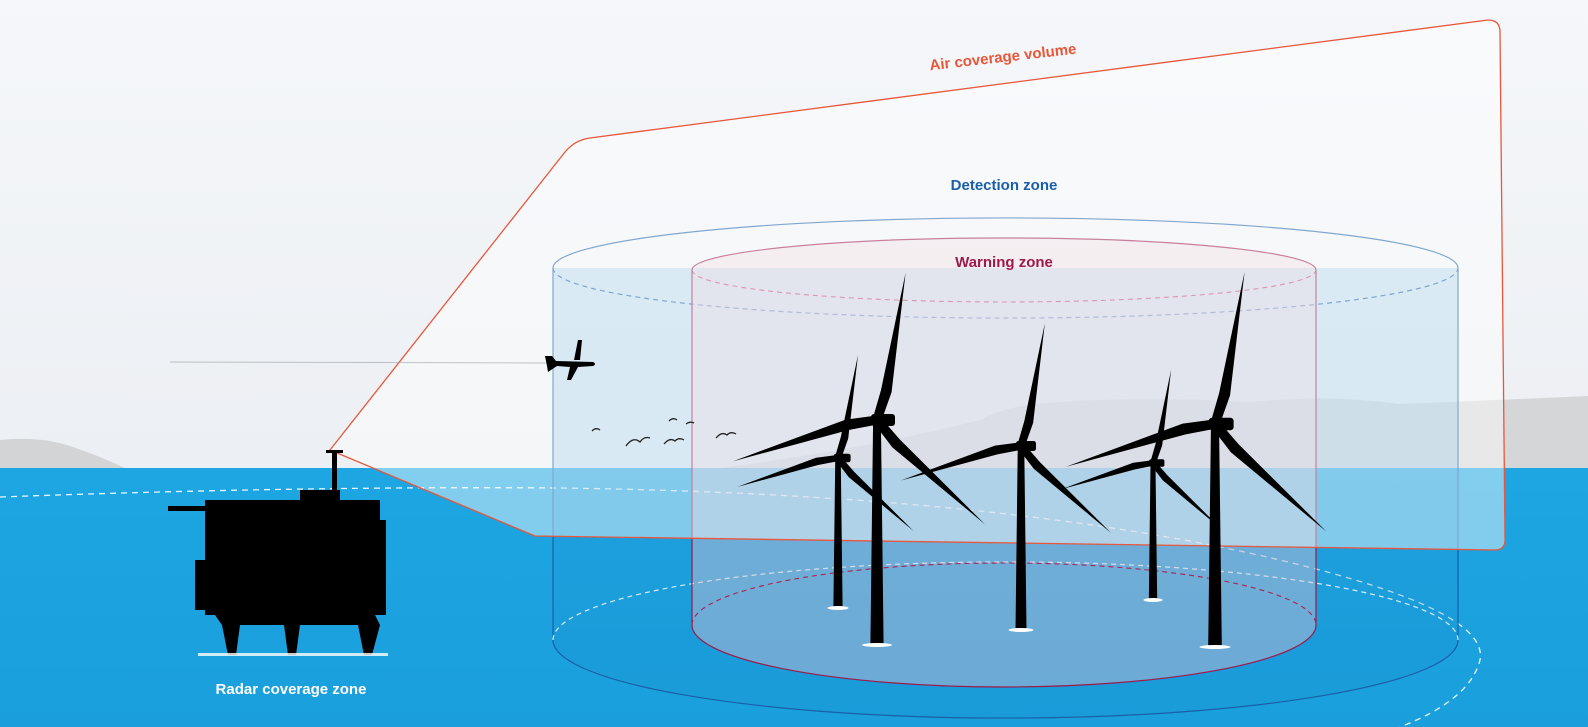  I want to click on platform-crane, so click(383, 567).